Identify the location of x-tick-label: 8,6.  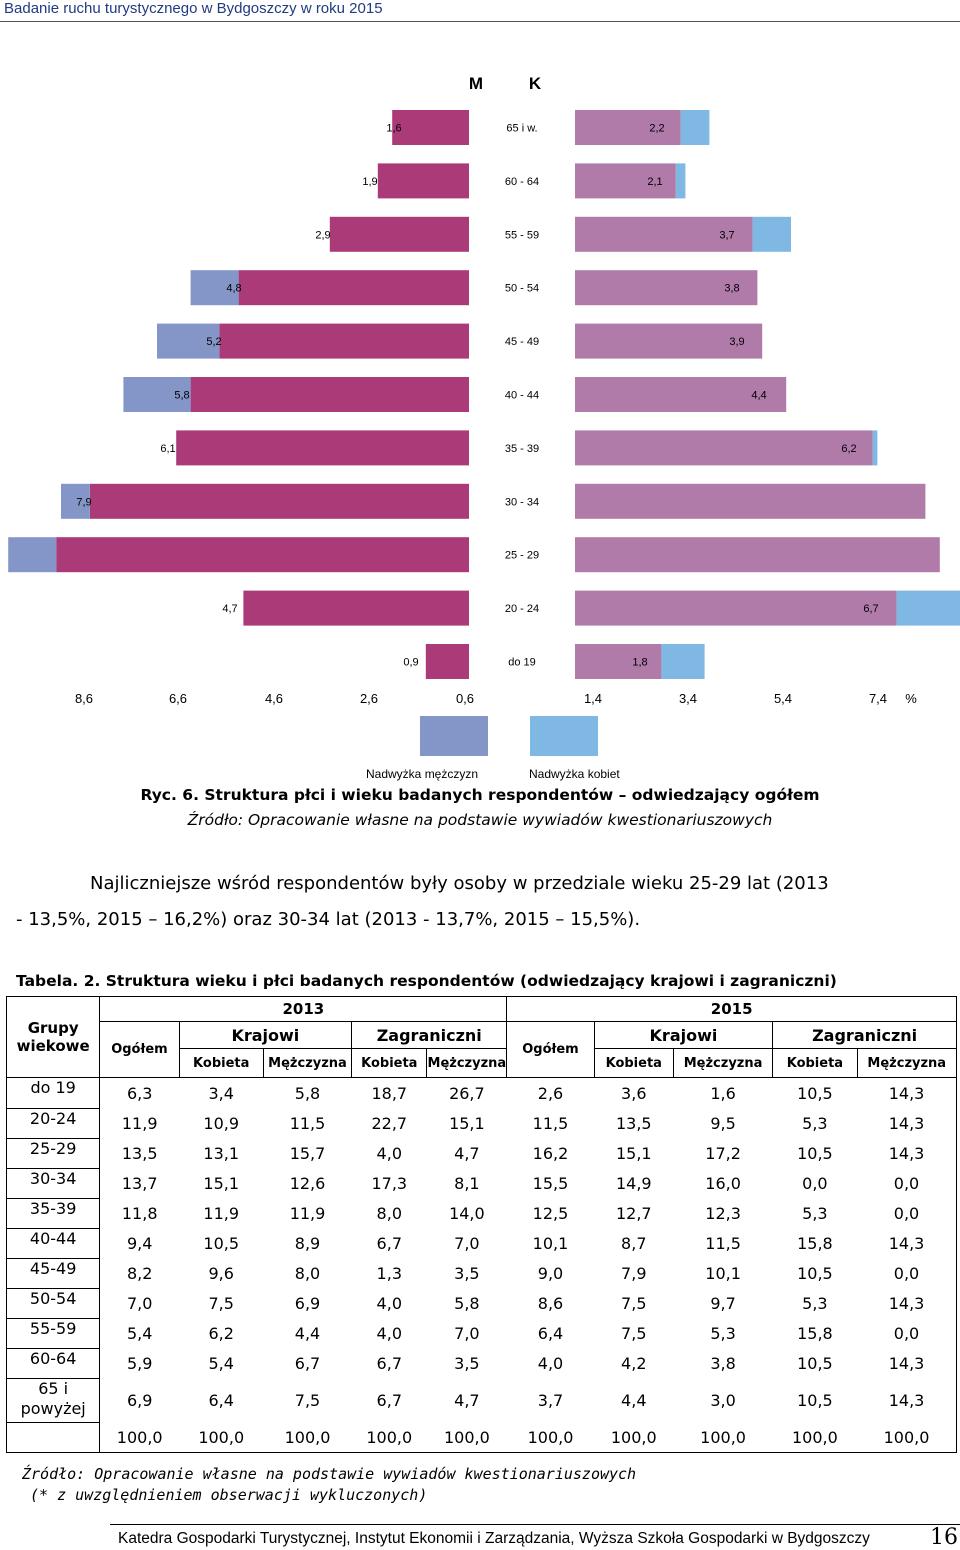
(84, 698).